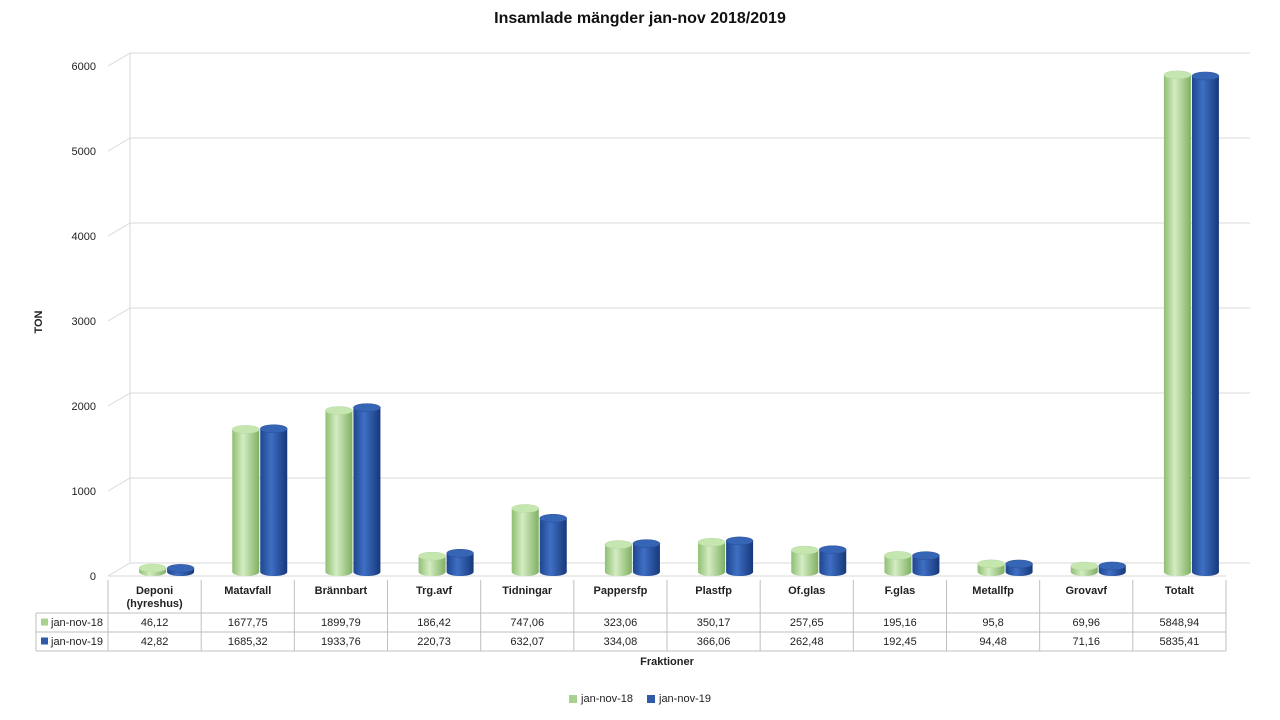 The width and height of the screenshot is (1280, 720). Describe the element at coordinates (900, 623) in the screenshot. I see `data-label: 195,16` at that location.